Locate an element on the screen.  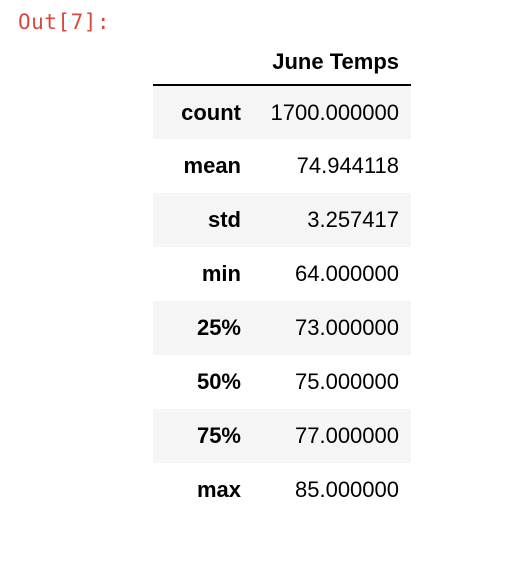
row-label: min is located at coordinates (221, 273).